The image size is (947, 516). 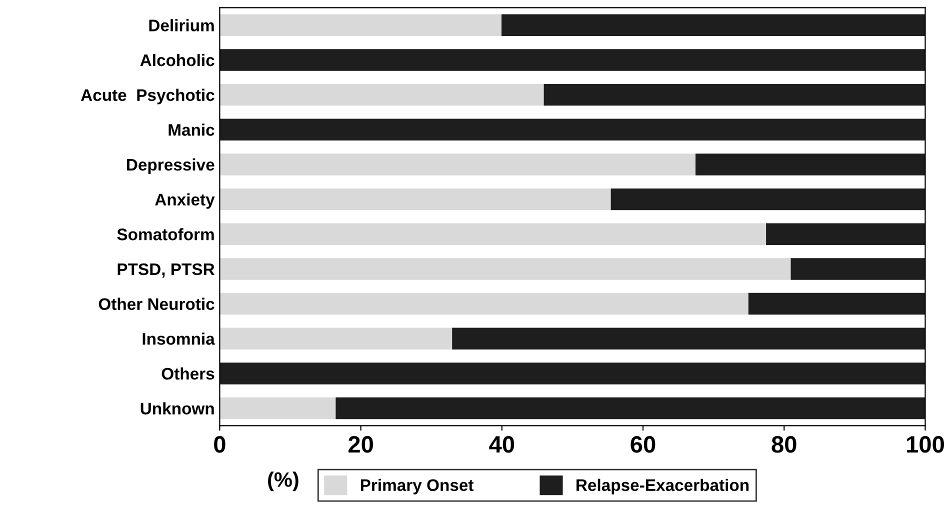 I want to click on y-tick-label: PTSD, PTSR, so click(x=166, y=270).